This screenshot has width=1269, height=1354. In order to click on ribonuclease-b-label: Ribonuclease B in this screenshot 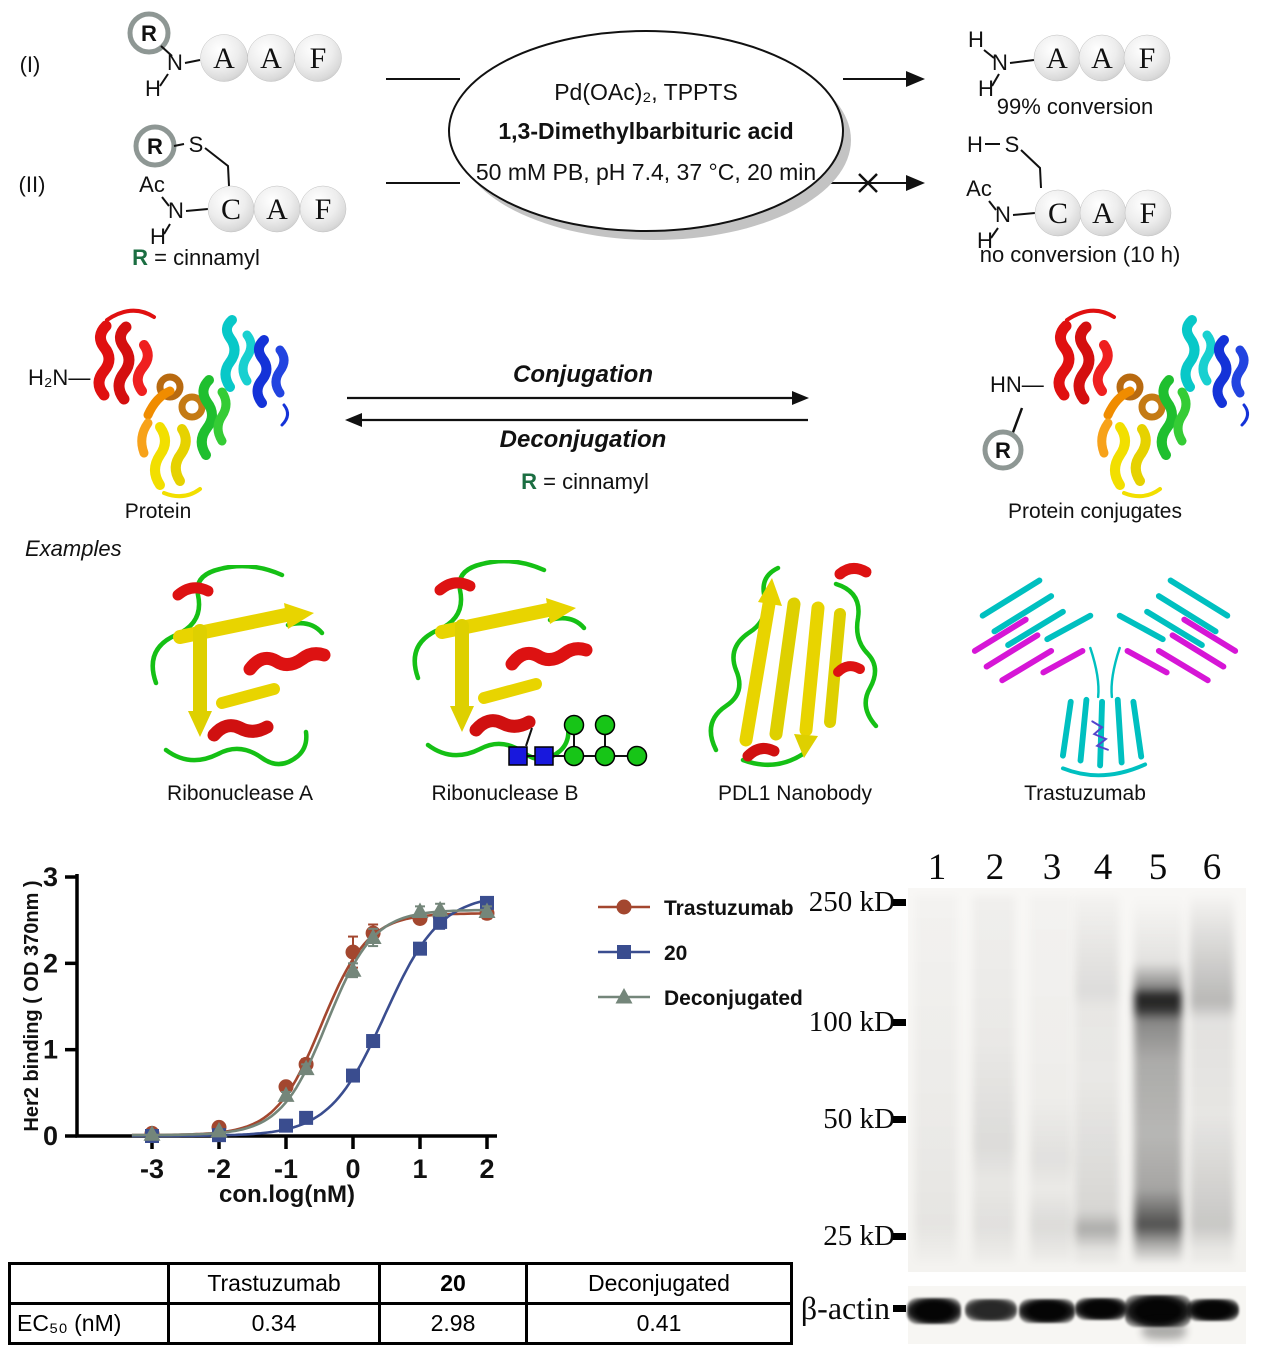, I will do `click(504, 793)`.